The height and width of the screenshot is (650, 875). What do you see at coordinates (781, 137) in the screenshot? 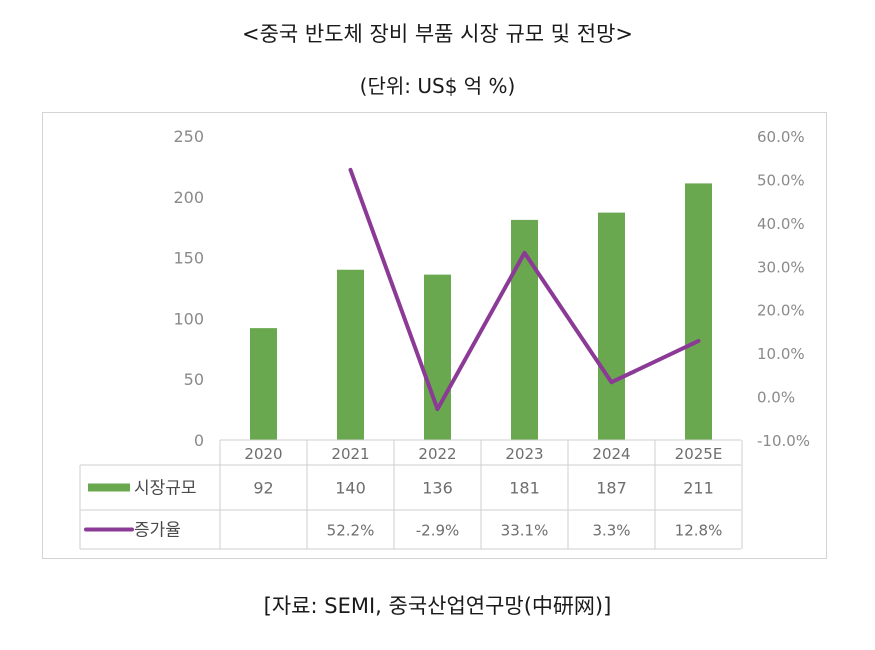
I see `right-tick-label: 60.0%` at bounding box center [781, 137].